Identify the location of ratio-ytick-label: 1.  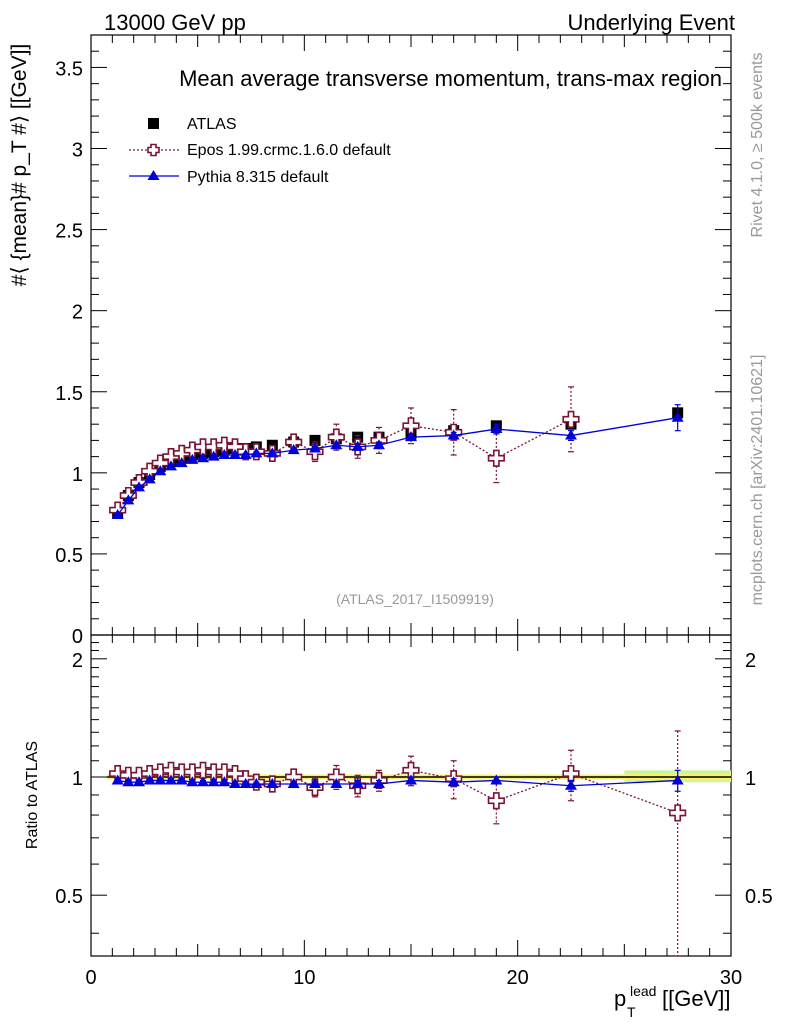
(77, 779).